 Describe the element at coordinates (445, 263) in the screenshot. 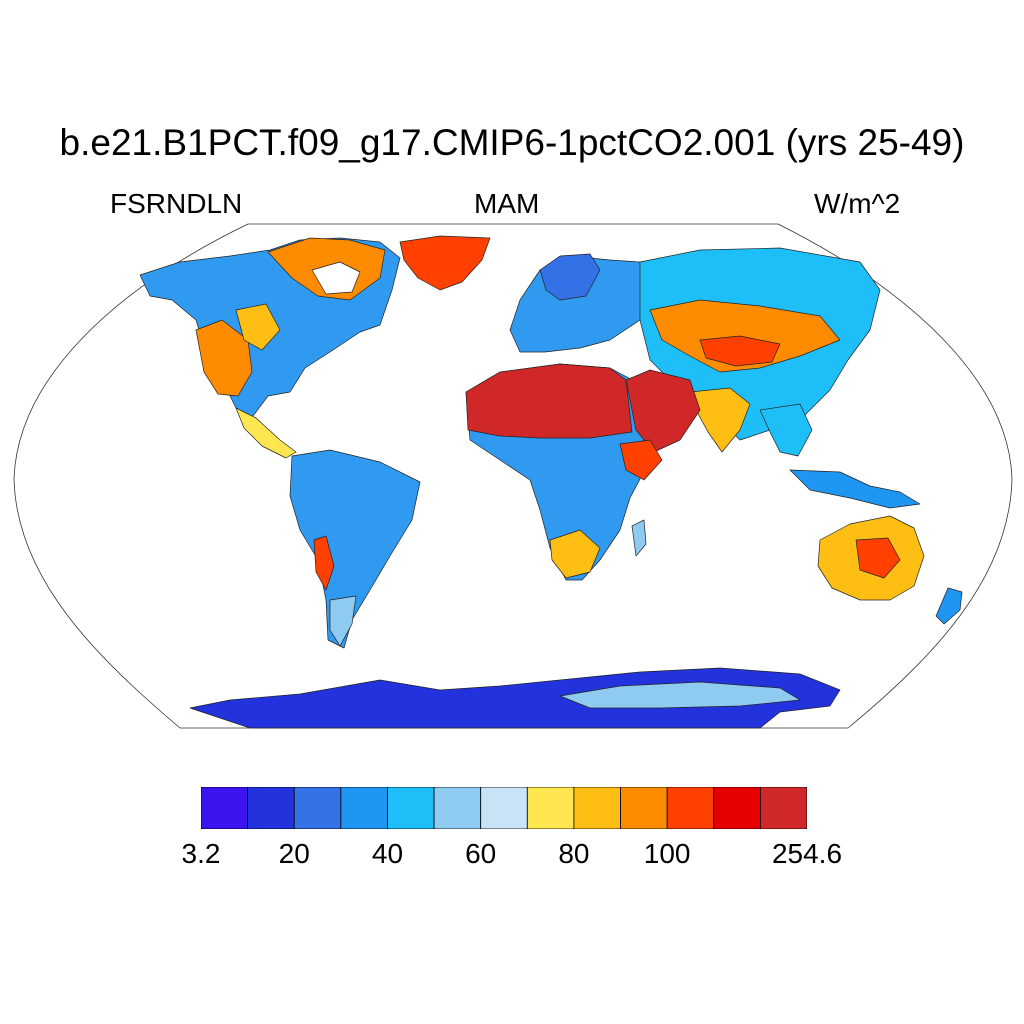

I see `greenland-land` at that location.